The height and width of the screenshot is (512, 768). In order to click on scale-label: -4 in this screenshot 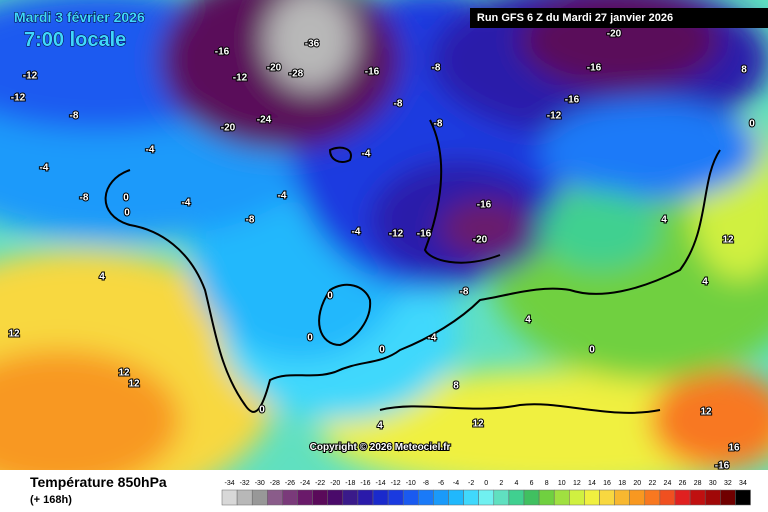, I will do `click(456, 483)`.